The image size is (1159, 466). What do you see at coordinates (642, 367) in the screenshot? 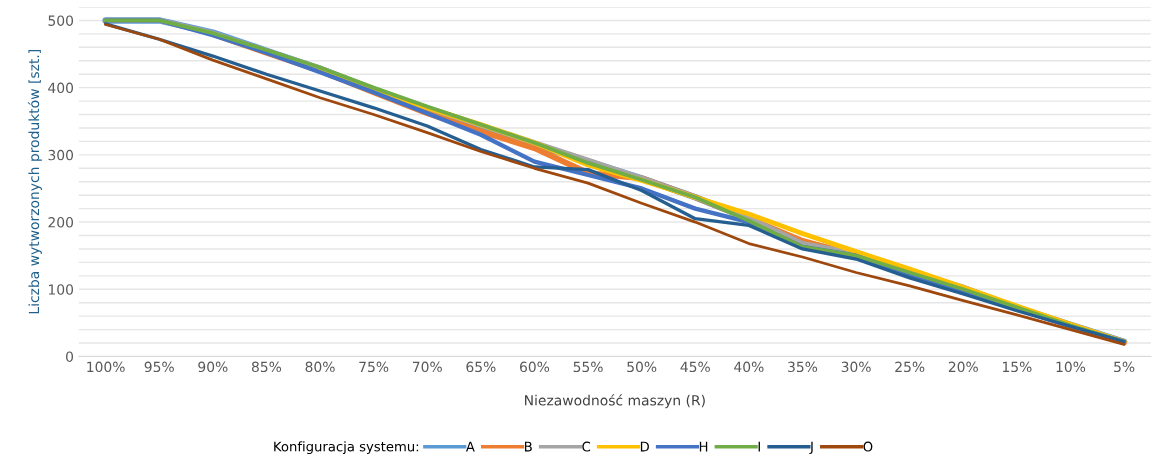
I see `x-tick-label: 50%` at bounding box center [642, 367].